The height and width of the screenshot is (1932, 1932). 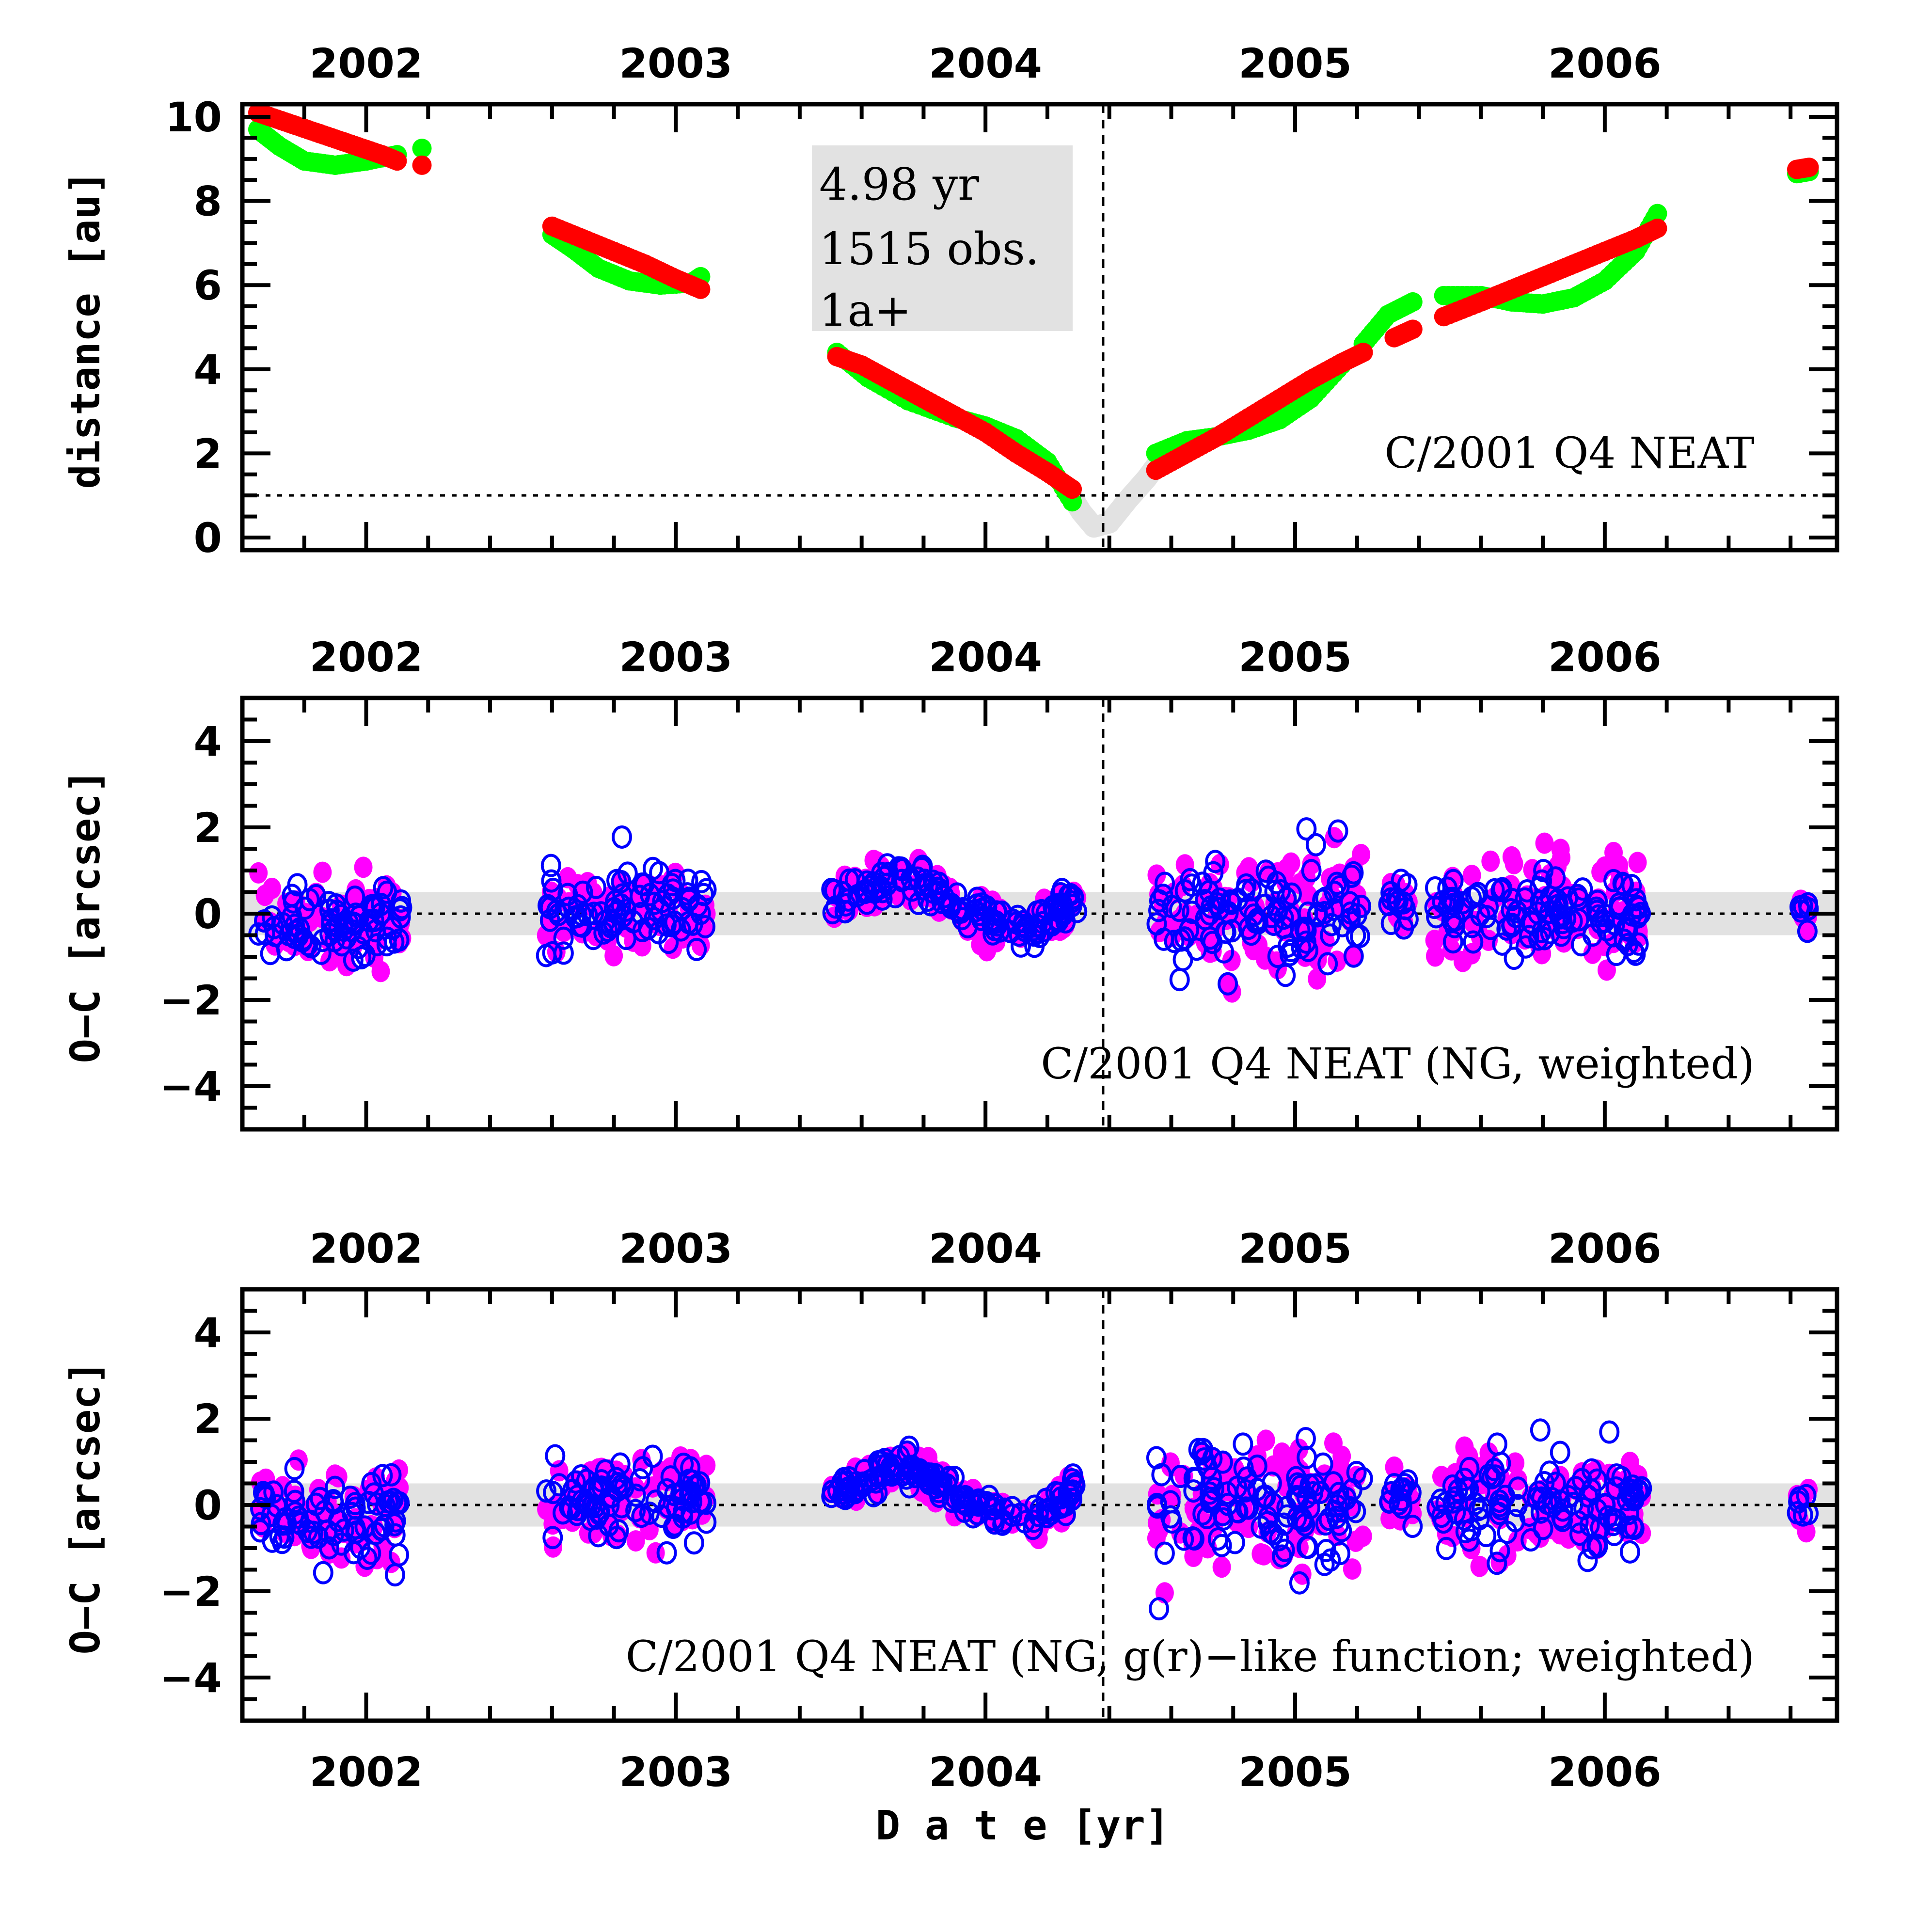 I want to click on y-tick-label: 6, so click(x=208, y=285).